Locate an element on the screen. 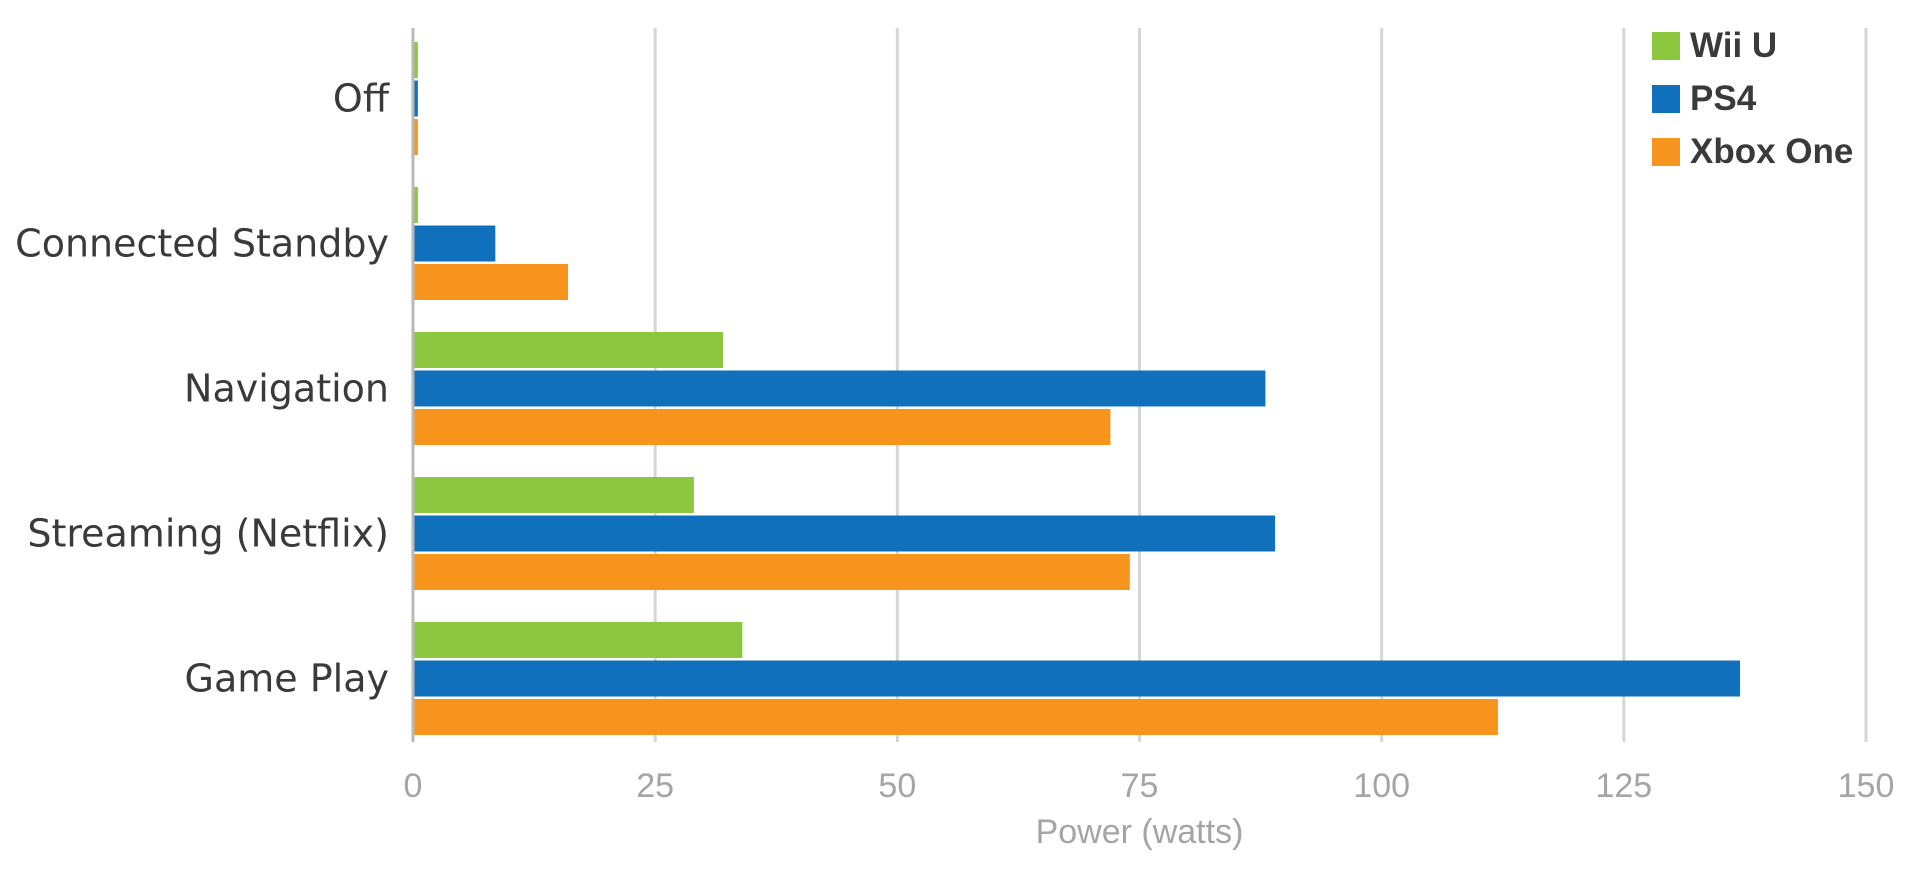  x-axis-title: Power (watts) is located at coordinates (1140, 832).